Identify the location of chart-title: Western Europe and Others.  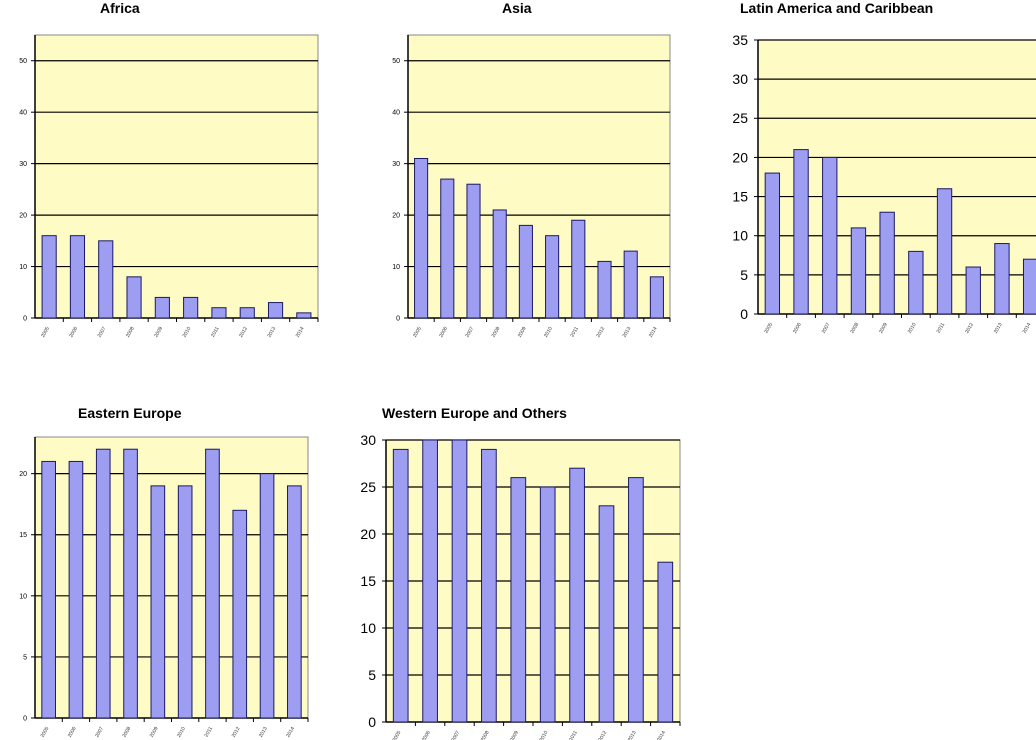
(474, 413).